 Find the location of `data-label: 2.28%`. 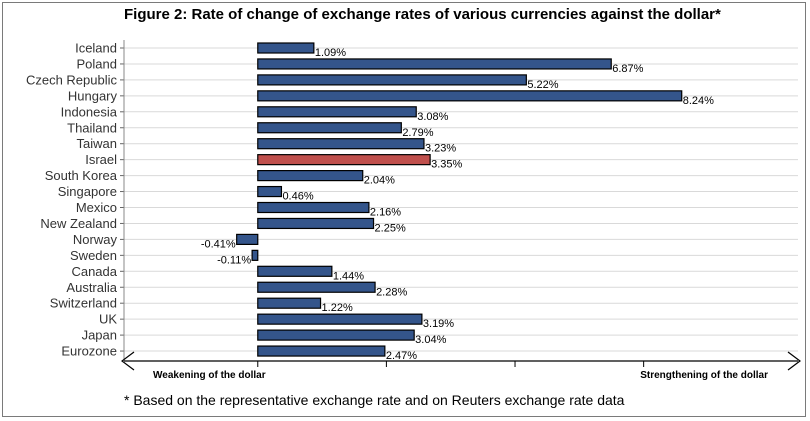

data-label: 2.28% is located at coordinates (391, 292).